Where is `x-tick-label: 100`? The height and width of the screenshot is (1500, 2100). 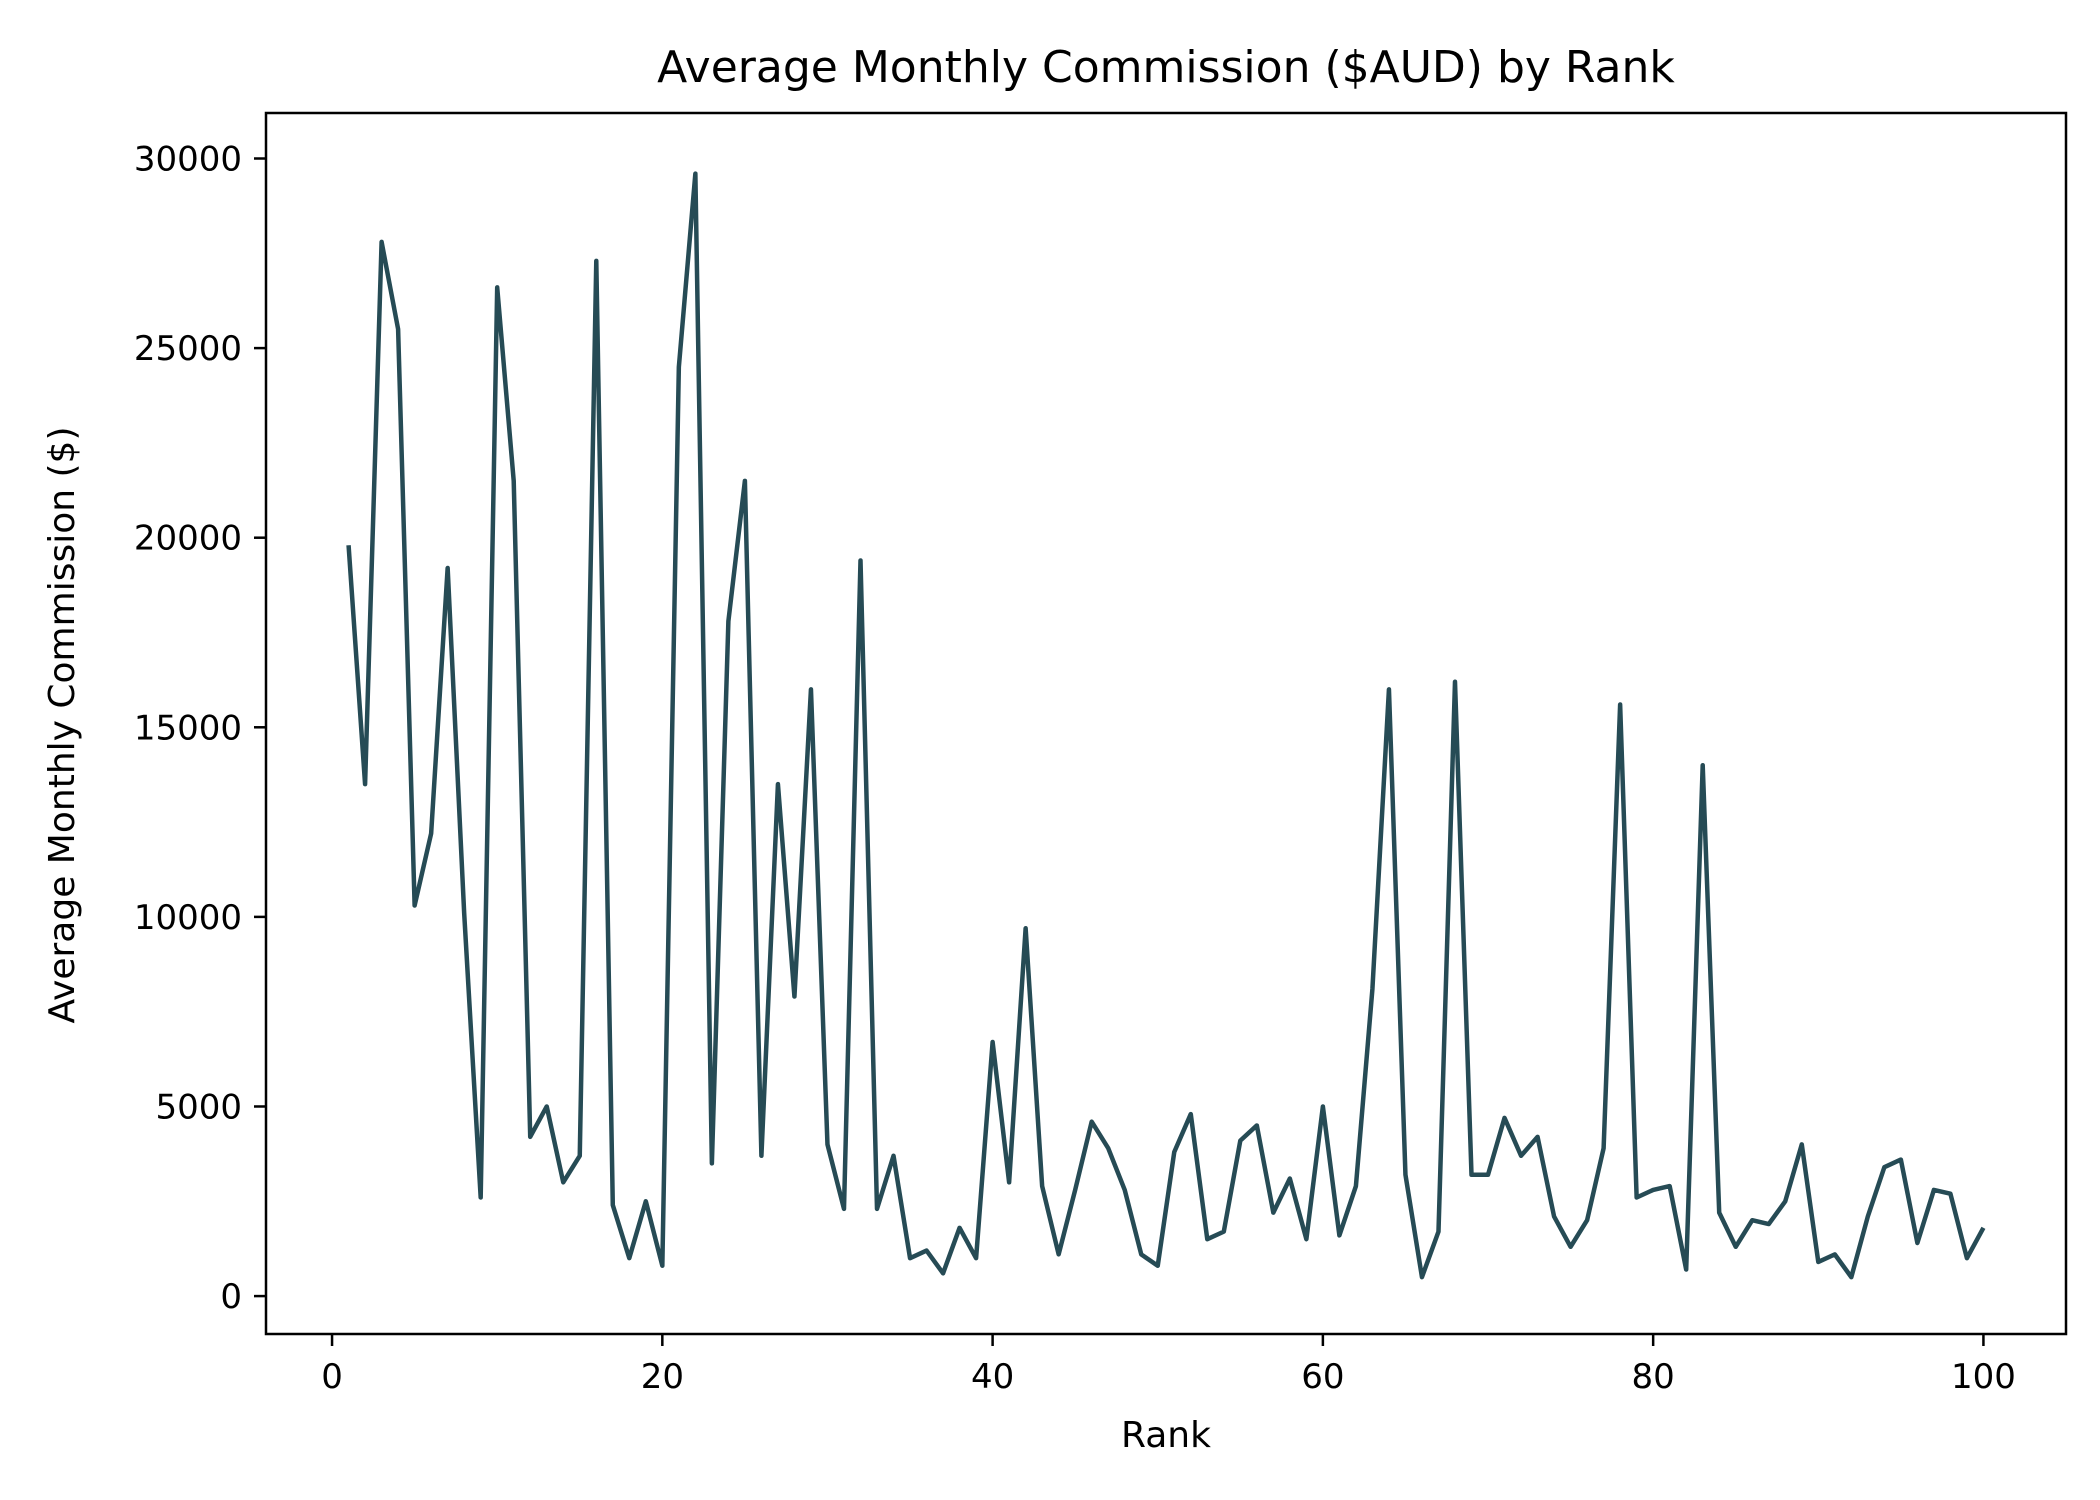 x-tick-label: 100 is located at coordinates (1983, 1377).